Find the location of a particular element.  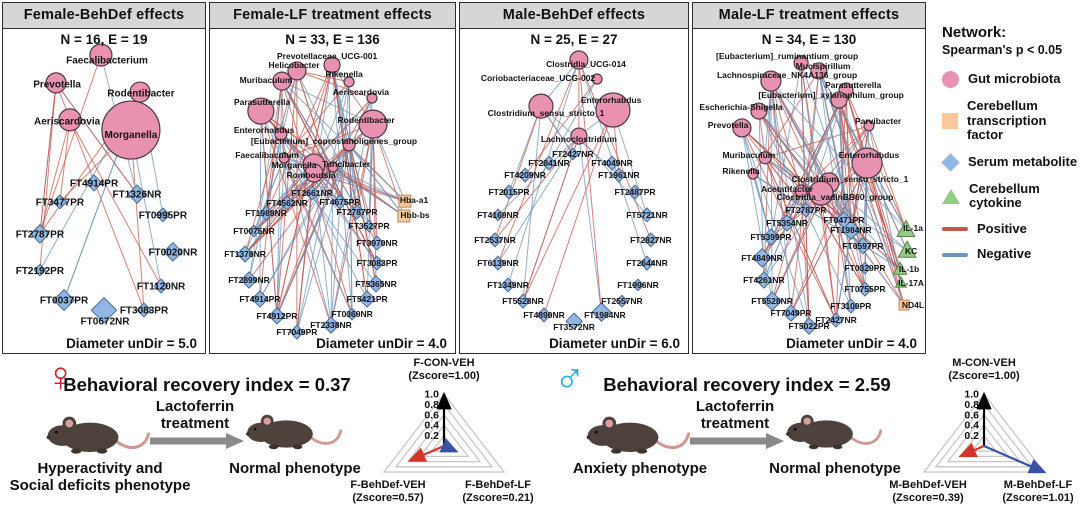

arrow-label-line: treatment is located at coordinates (735, 424).